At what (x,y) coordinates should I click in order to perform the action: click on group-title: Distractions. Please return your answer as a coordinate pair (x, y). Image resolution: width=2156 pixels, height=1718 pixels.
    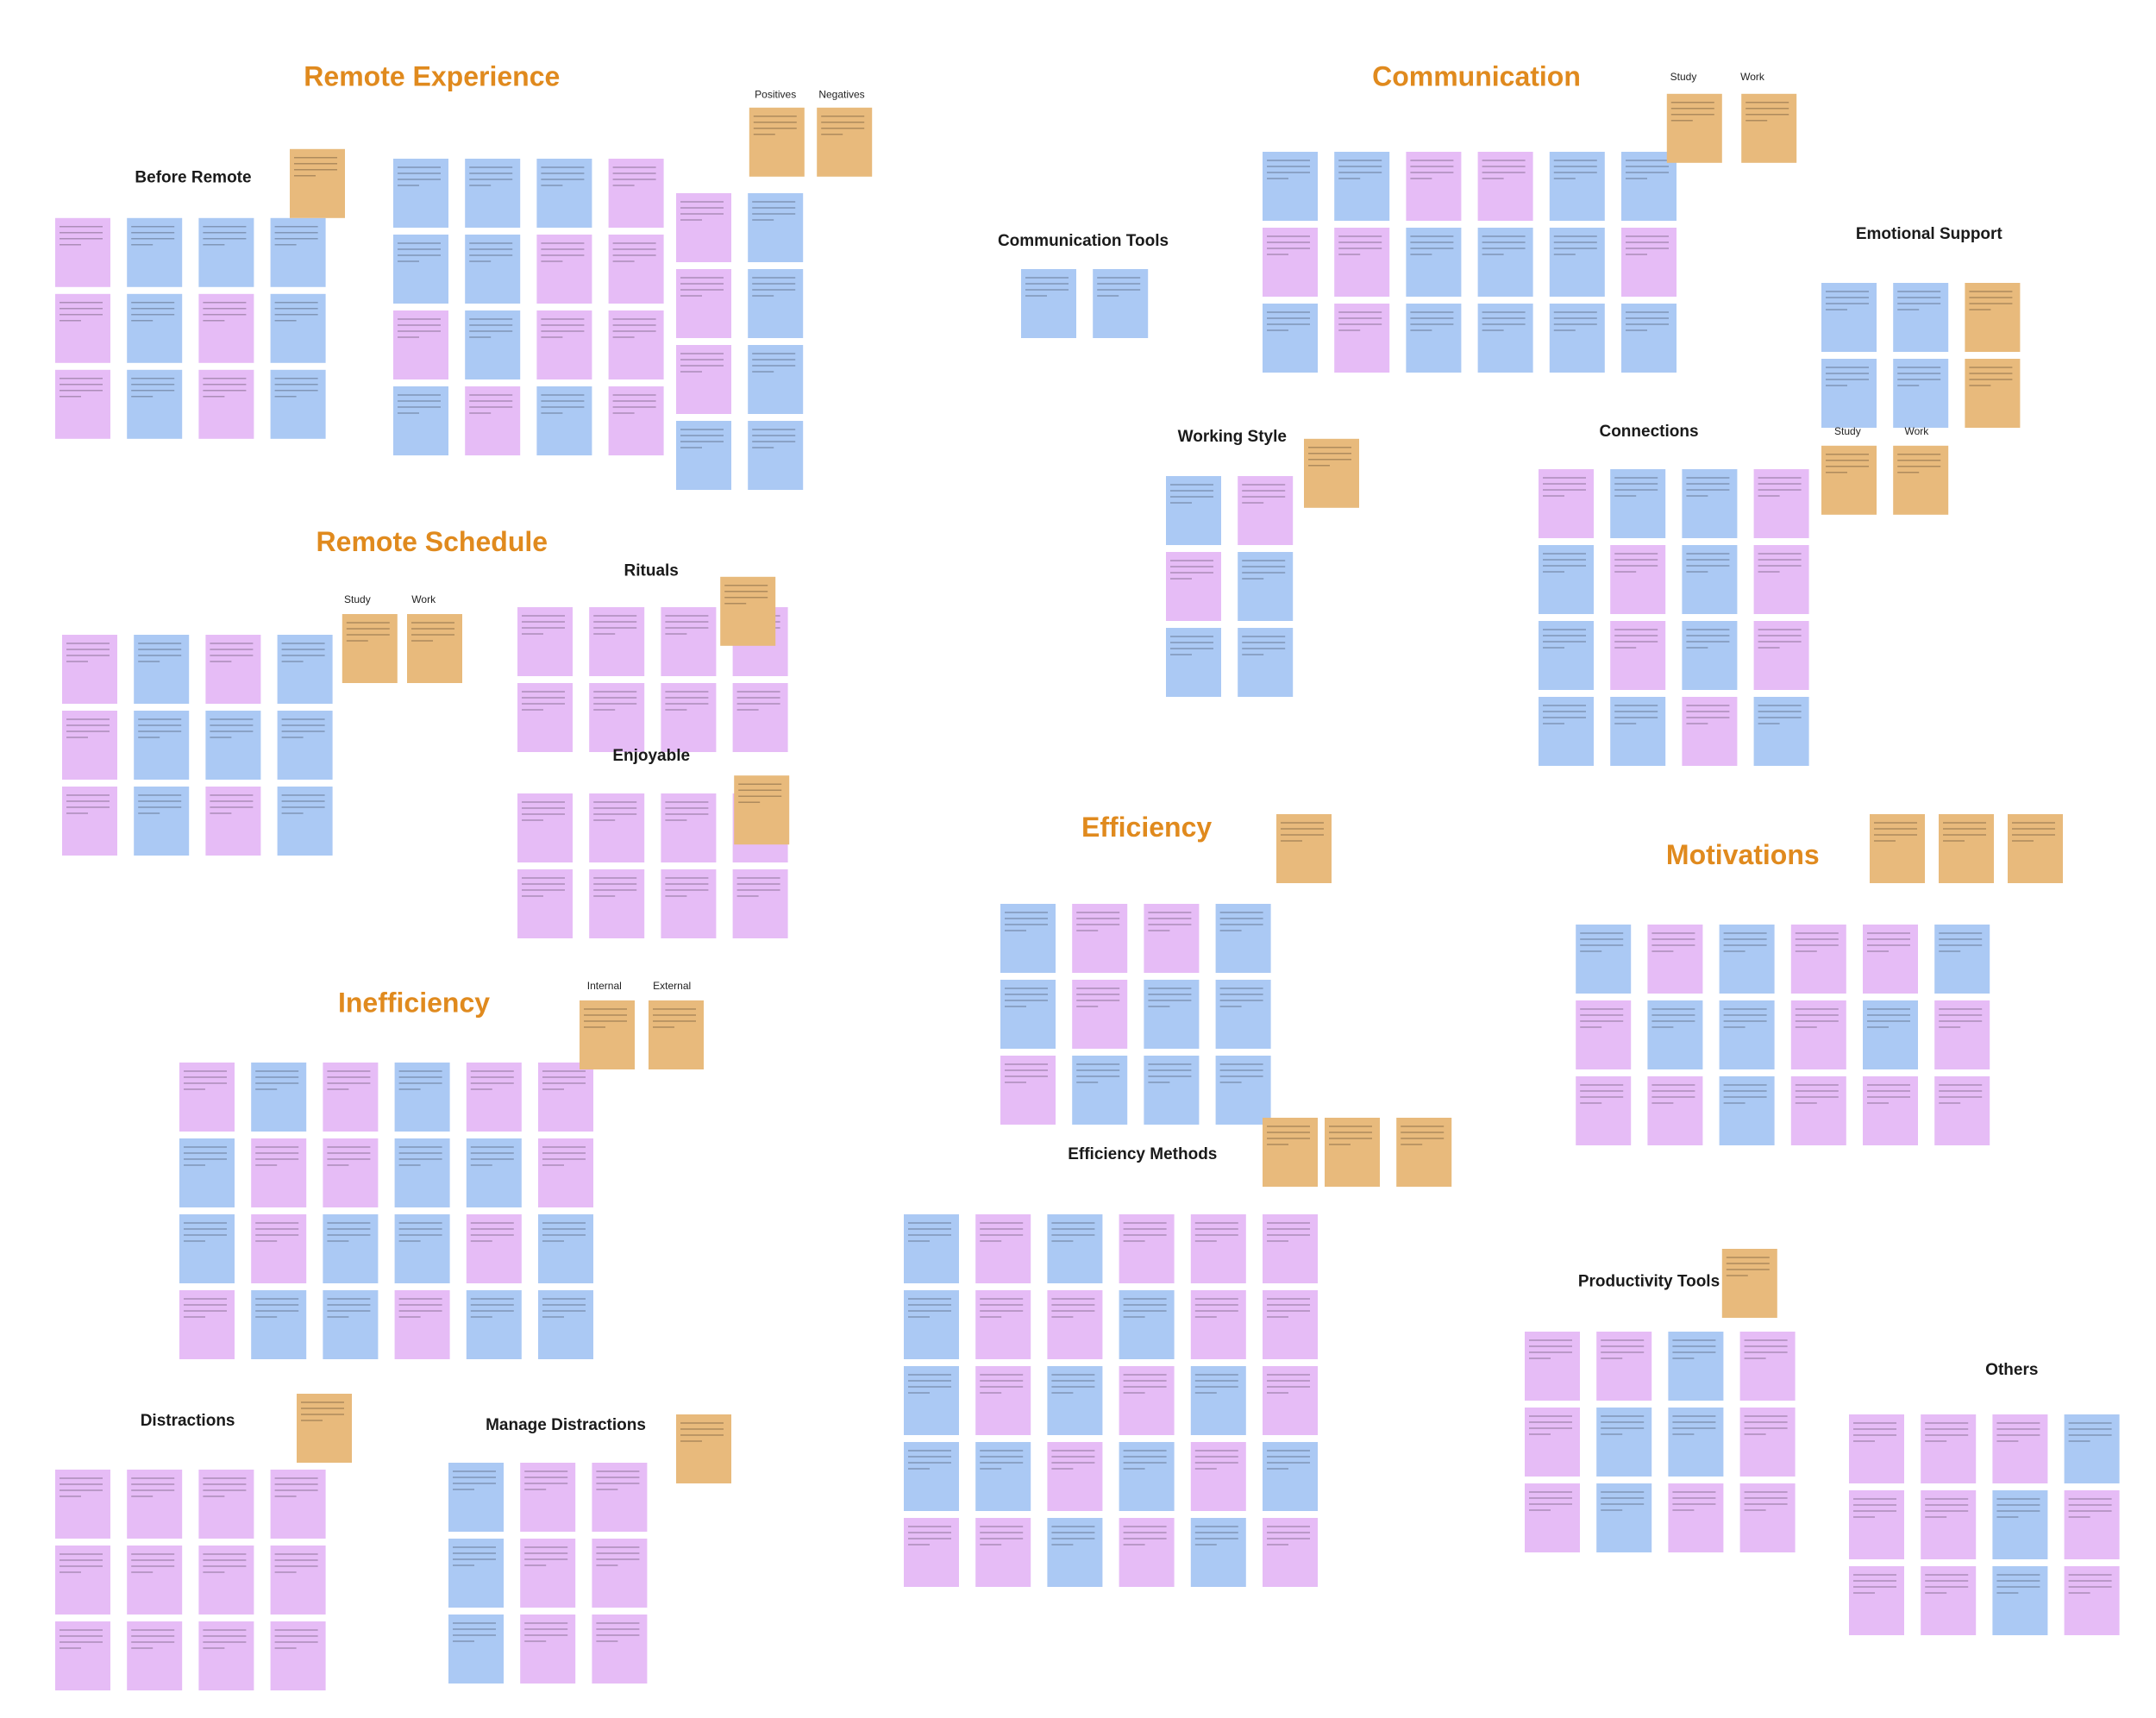
    Looking at the image, I should click on (188, 1421).